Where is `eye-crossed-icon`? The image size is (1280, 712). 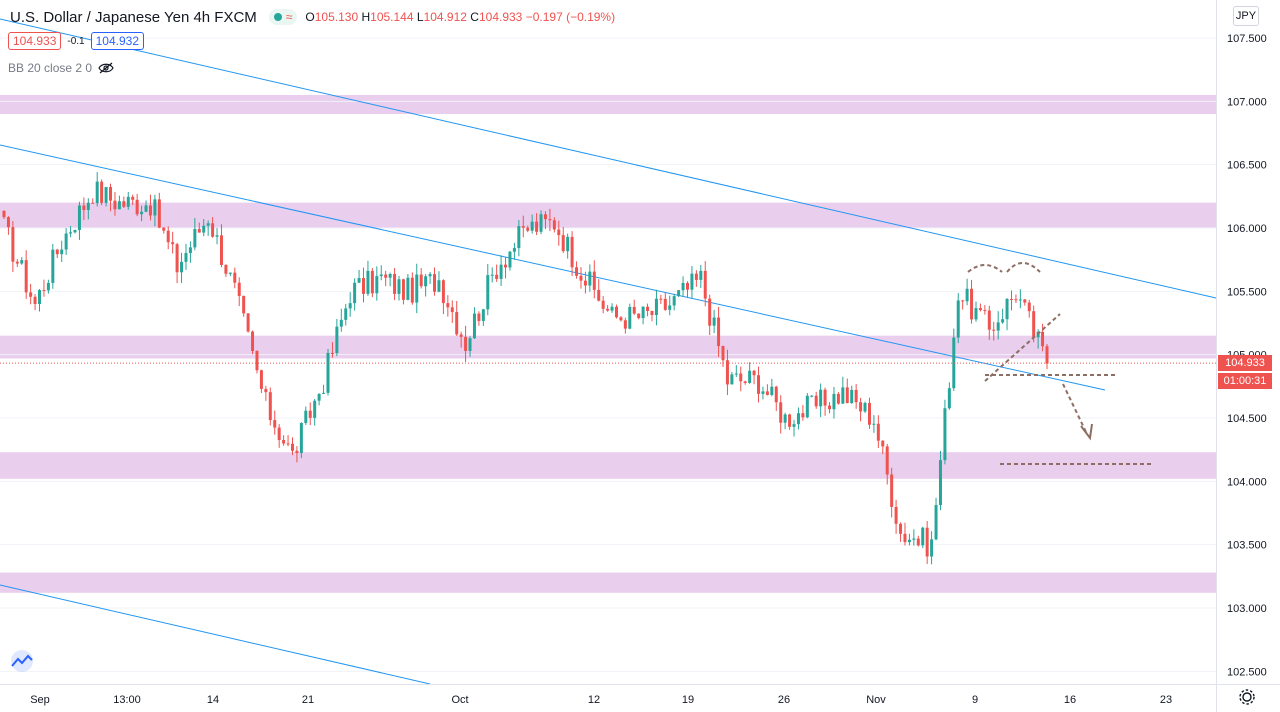 eye-crossed-icon is located at coordinates (106, 68).